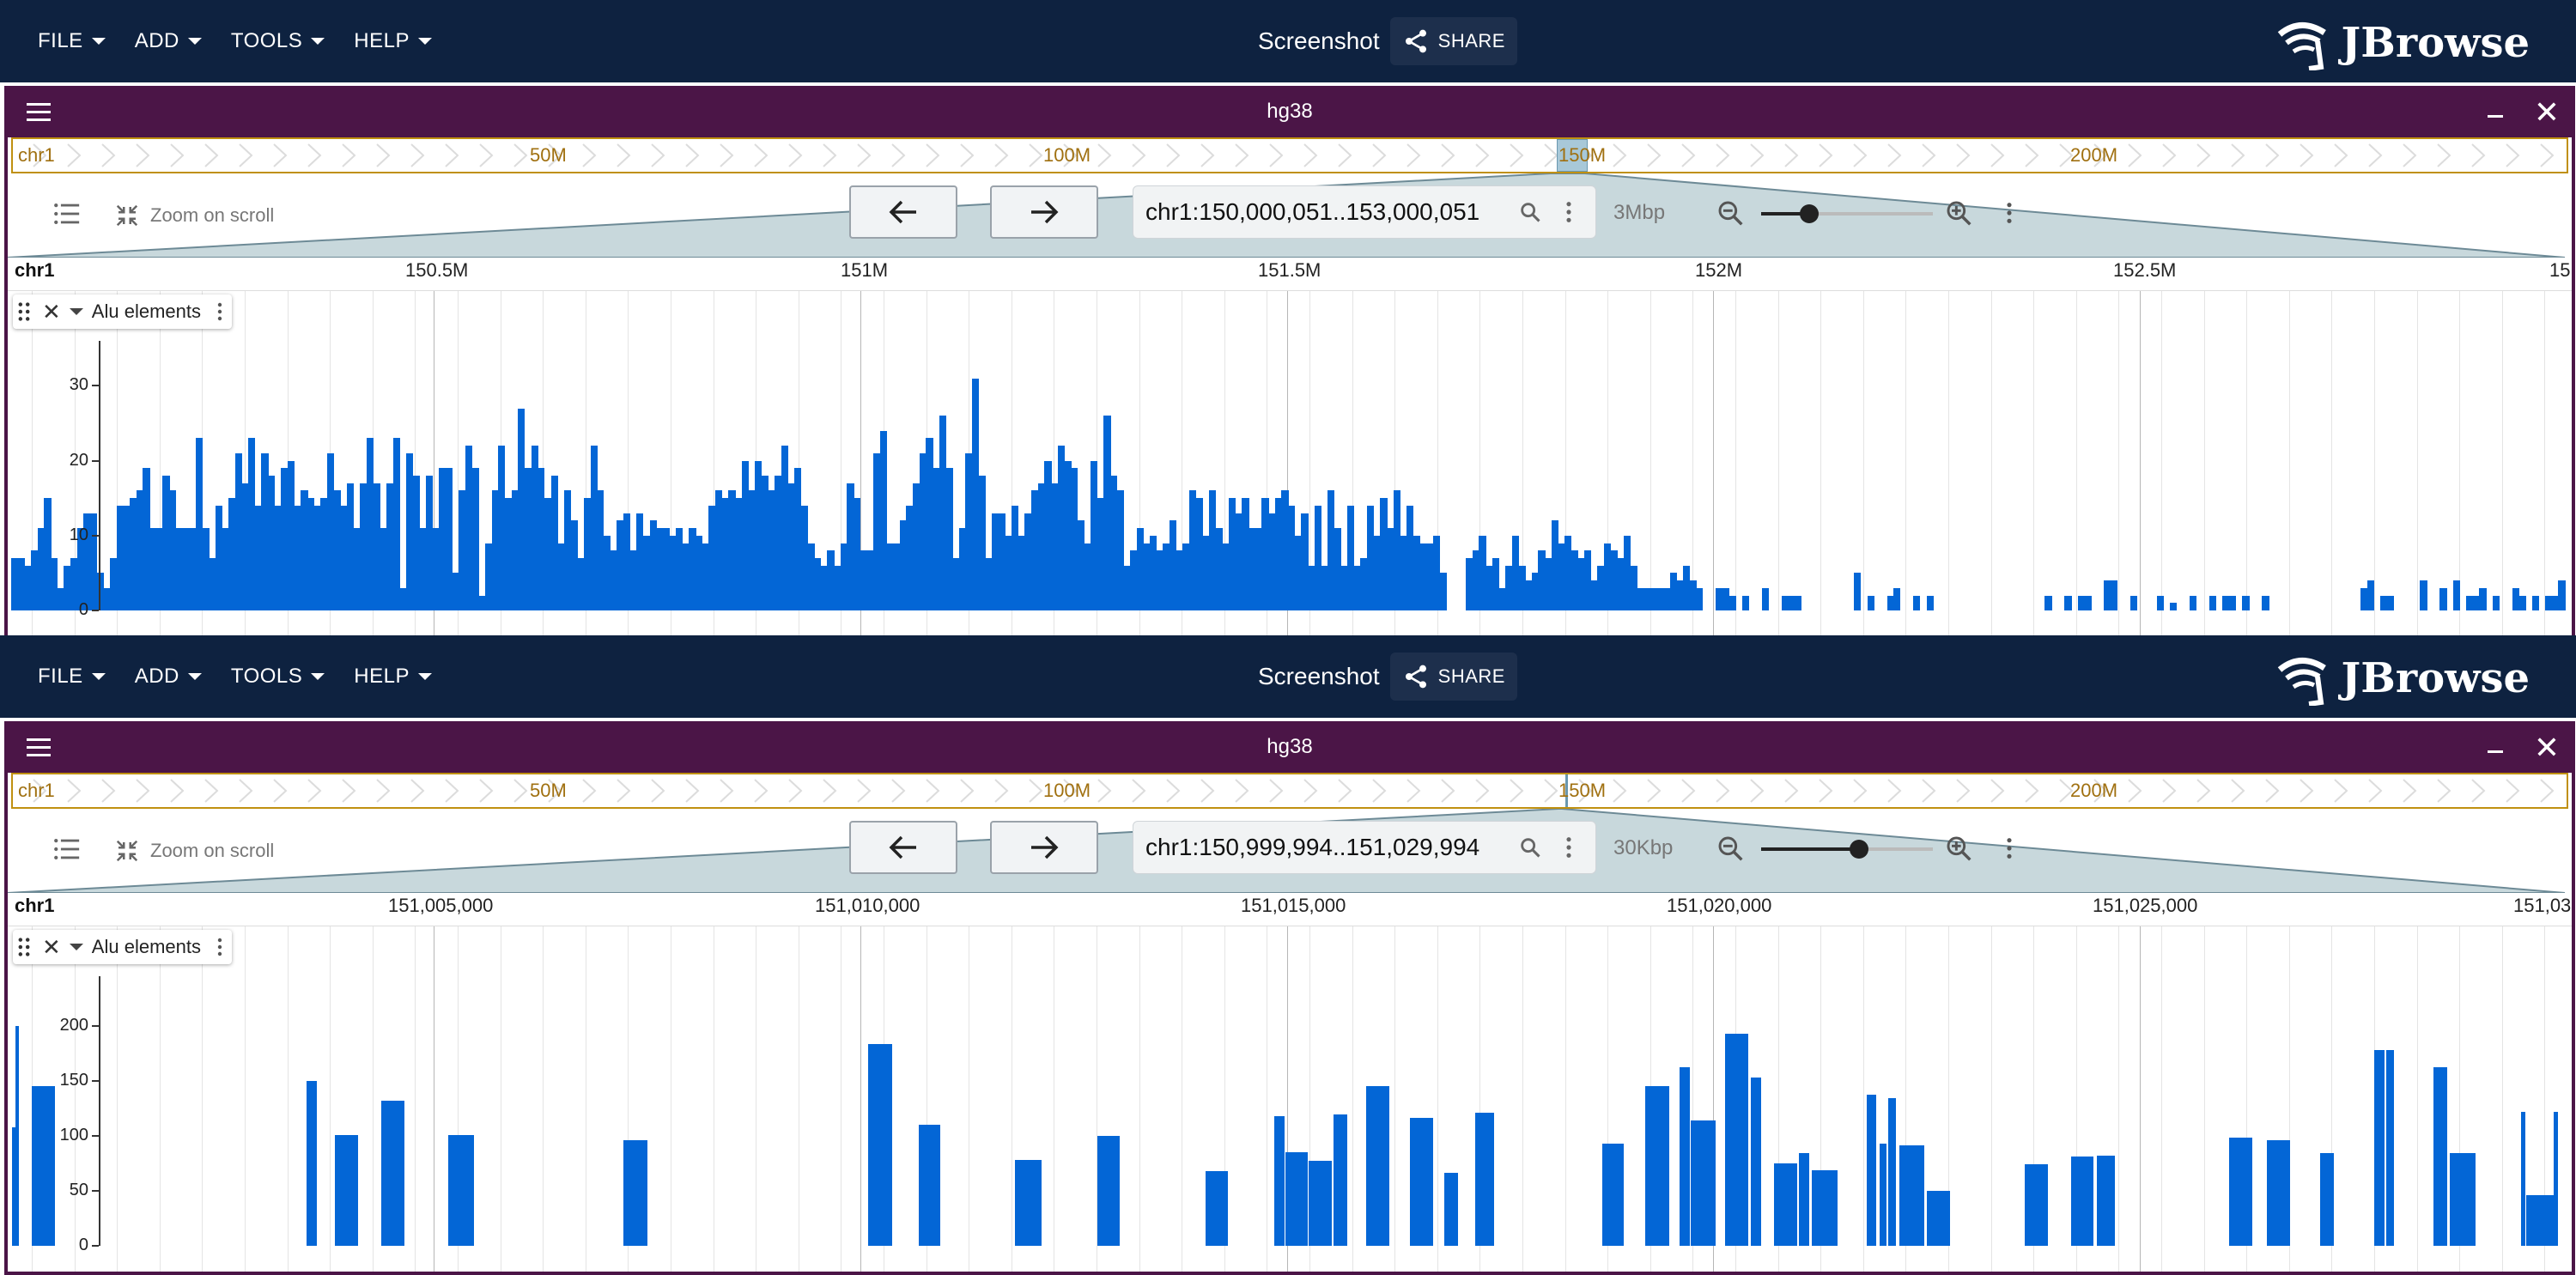 The height and width of the screenshot is (1275, 2576). I want to click on add-menu-button: ADD, so click(169, 677).